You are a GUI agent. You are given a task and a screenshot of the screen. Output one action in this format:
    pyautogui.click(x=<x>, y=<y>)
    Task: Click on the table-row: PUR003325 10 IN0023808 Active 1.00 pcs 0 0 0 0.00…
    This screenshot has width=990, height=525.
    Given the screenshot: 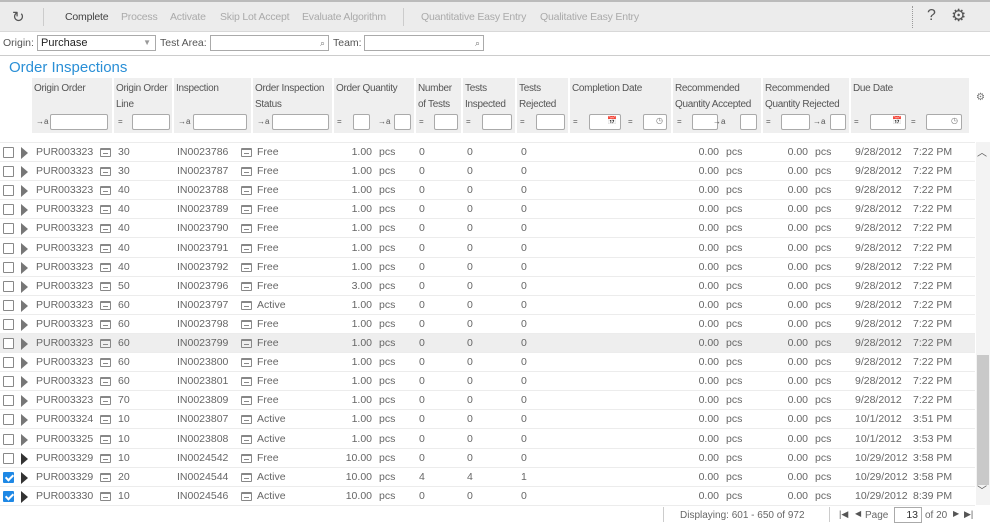 What is the action you would take?
    pyautogui.click(x=487, y=439)
    